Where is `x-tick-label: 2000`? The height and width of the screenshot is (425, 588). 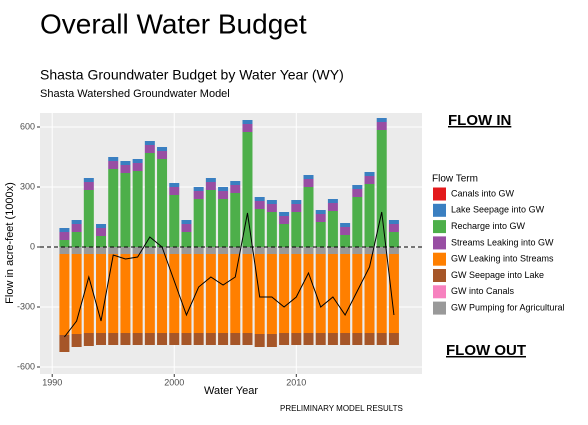 x-tick-label: 2000 is located at coordinates (174, 382).